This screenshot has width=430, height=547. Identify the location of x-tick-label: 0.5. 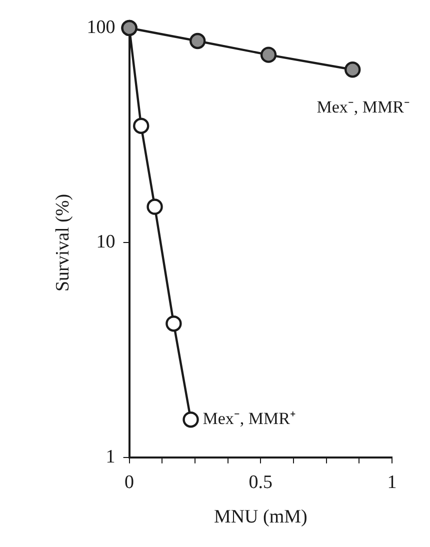
(260, 482).